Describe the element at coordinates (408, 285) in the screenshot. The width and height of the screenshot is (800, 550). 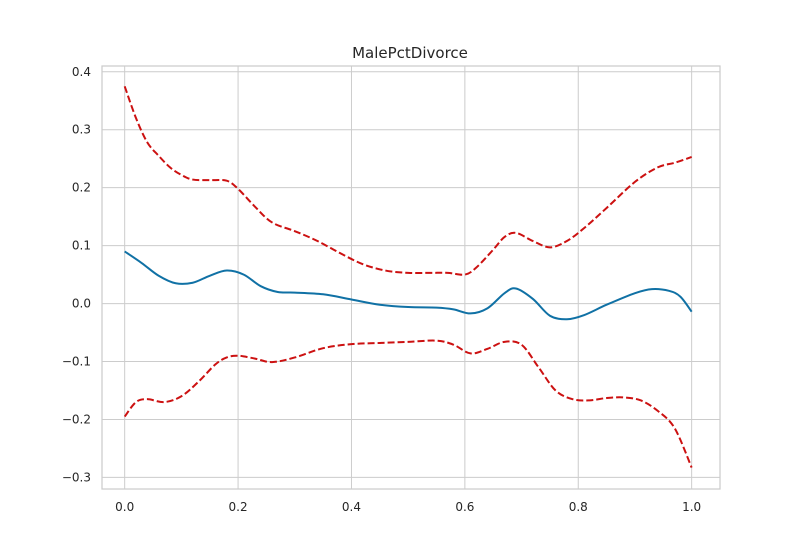
I see `mean-line` at that location.